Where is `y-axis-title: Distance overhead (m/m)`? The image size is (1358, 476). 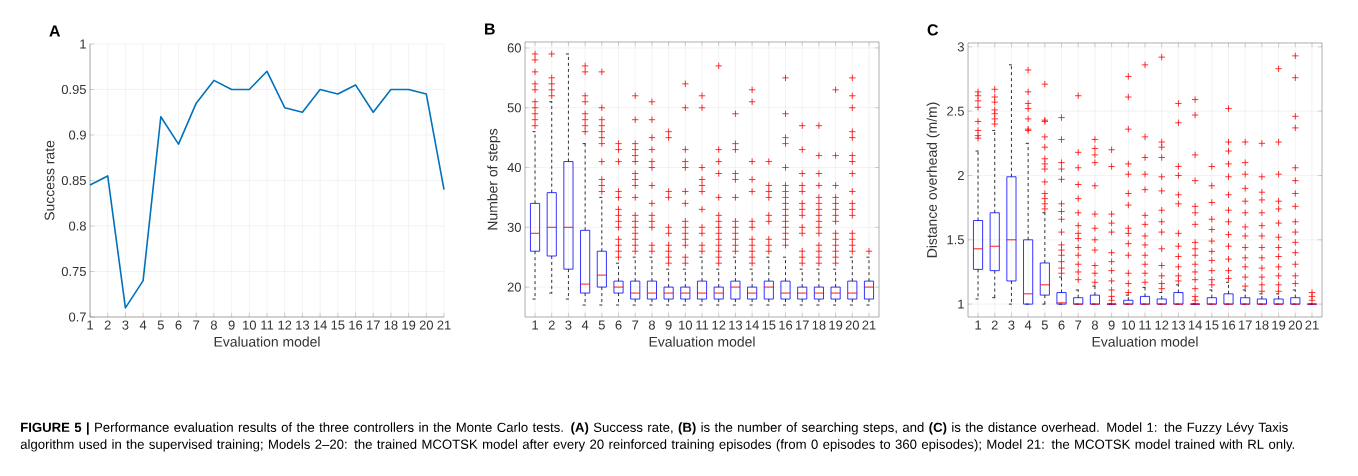
y-axis-title: Distance overhead (m/m) is located at coordinates (933, 180).